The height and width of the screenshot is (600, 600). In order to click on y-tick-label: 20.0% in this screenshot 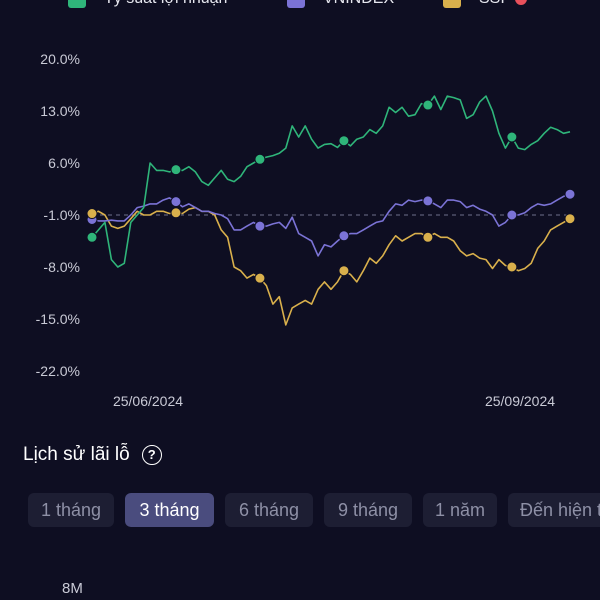, I will do `click(60, 59)`.